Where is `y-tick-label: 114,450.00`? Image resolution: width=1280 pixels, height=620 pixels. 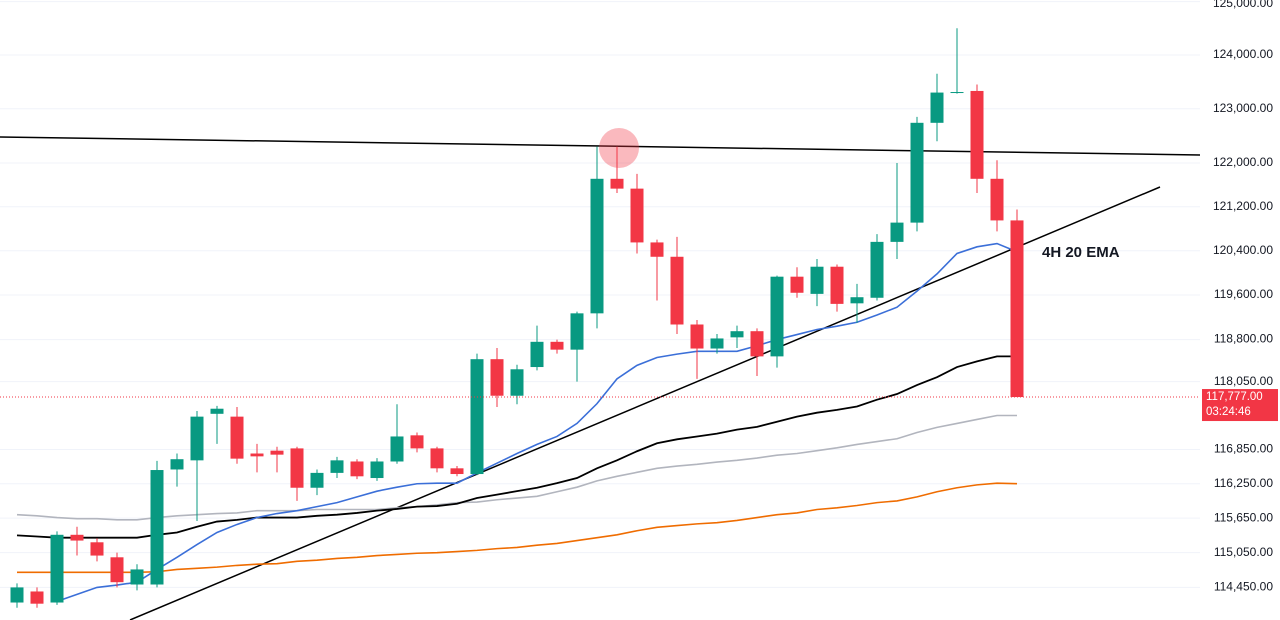 y-tick-label: 114,450.00 is located at coordinates (1243, 587).